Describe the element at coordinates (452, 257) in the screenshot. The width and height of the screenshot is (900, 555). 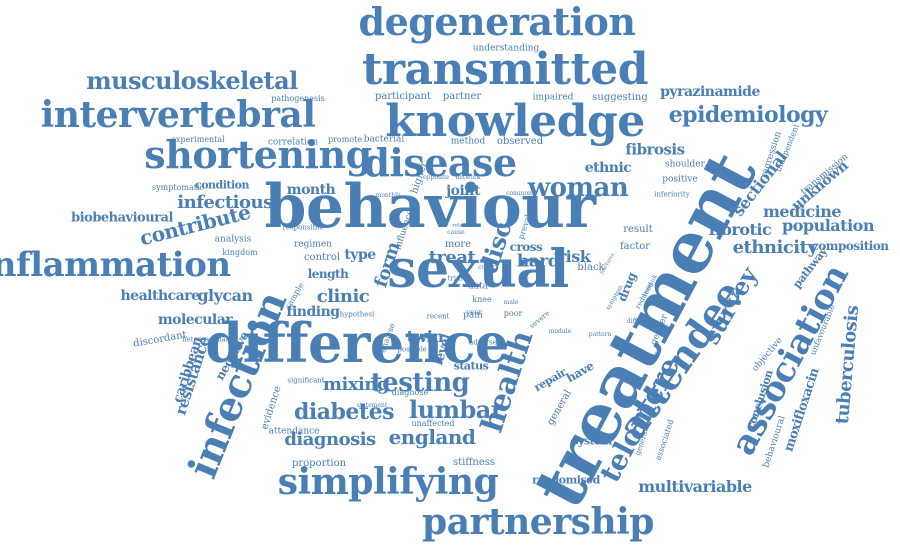
I see `word-treat: treat` at that location.